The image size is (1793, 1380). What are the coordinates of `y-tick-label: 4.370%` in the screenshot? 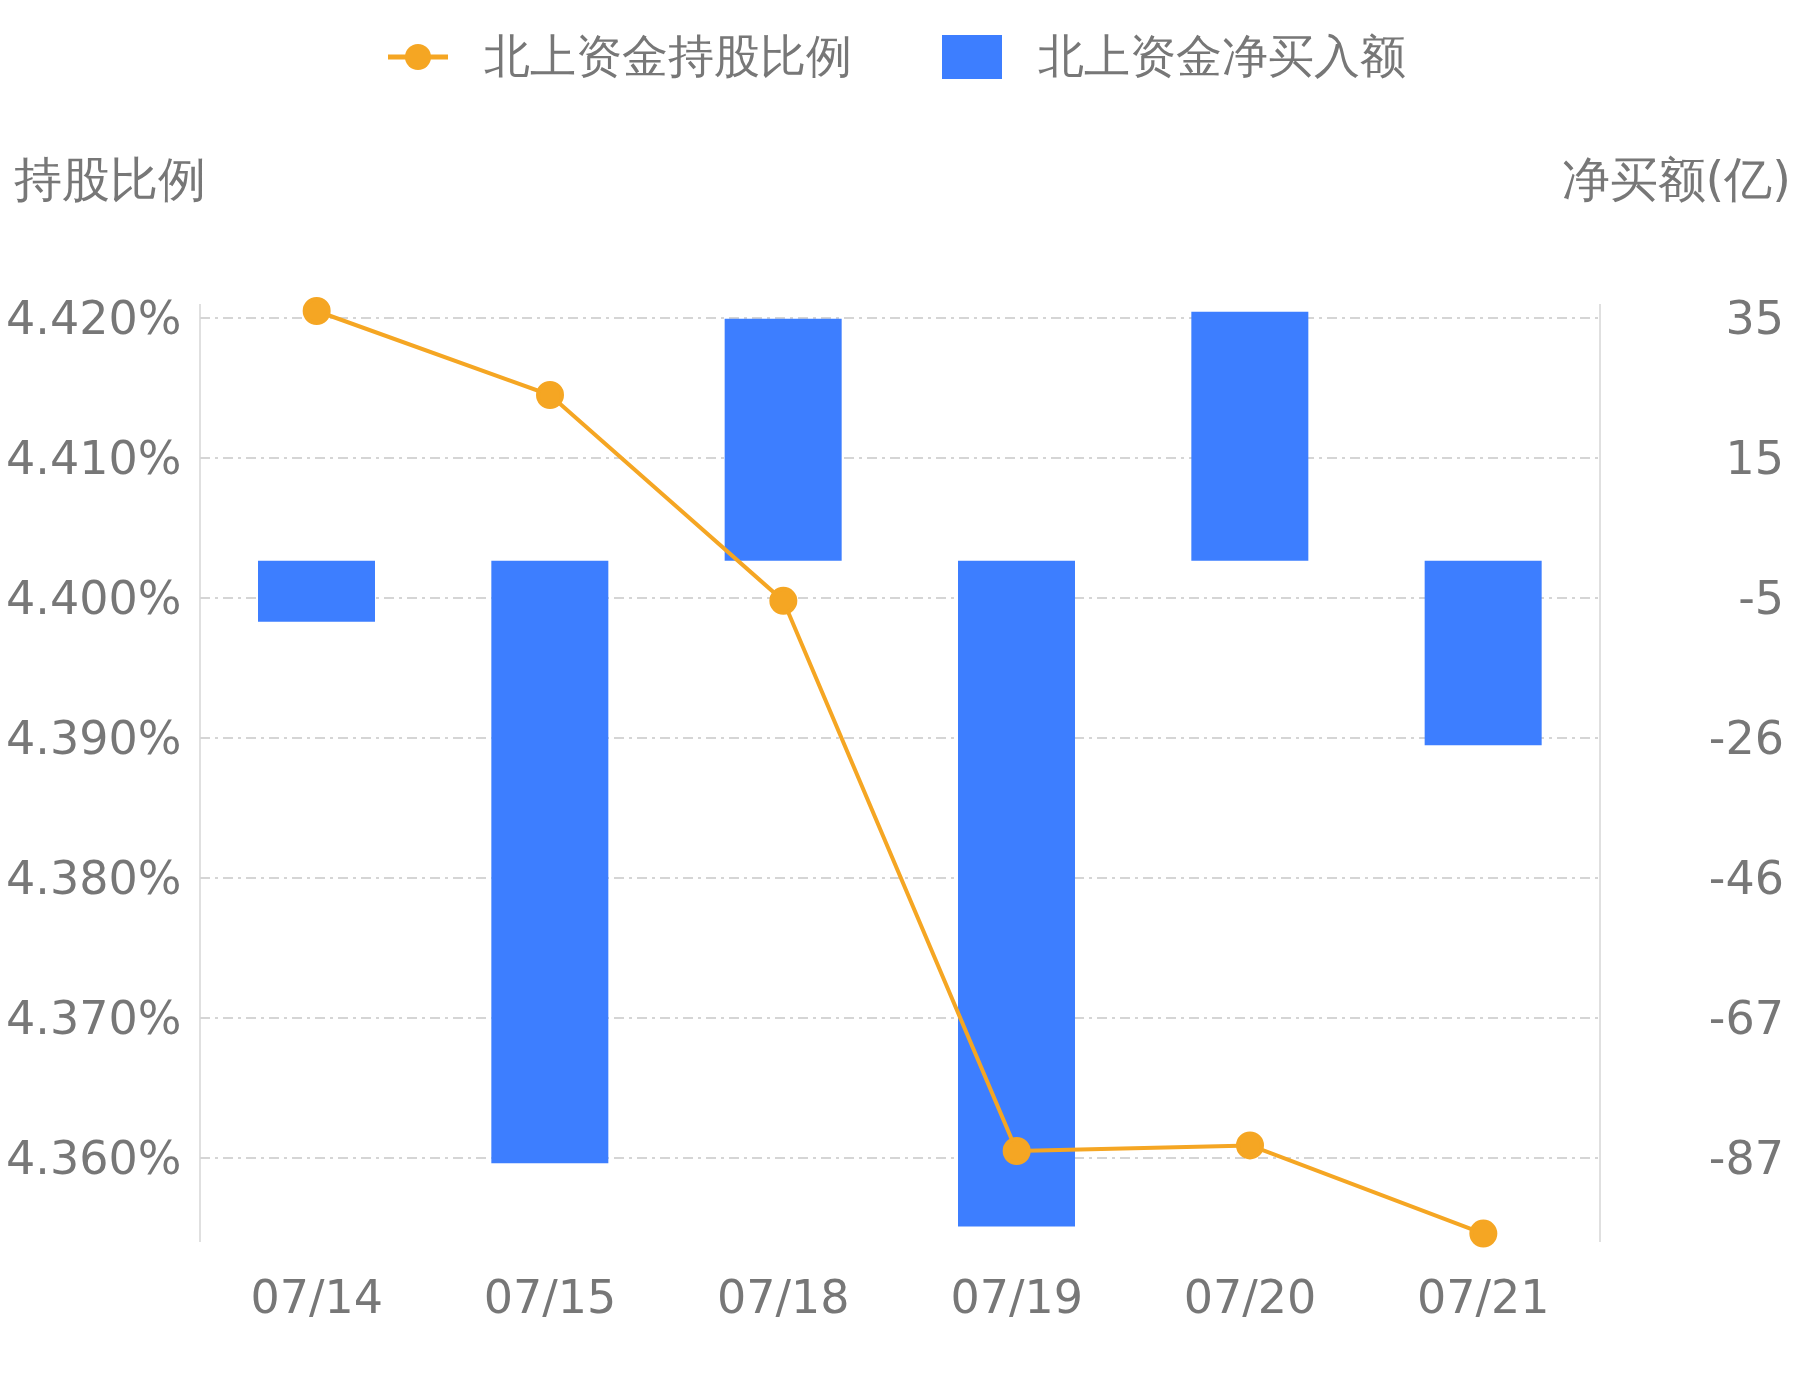 It's located at (94, 1018).